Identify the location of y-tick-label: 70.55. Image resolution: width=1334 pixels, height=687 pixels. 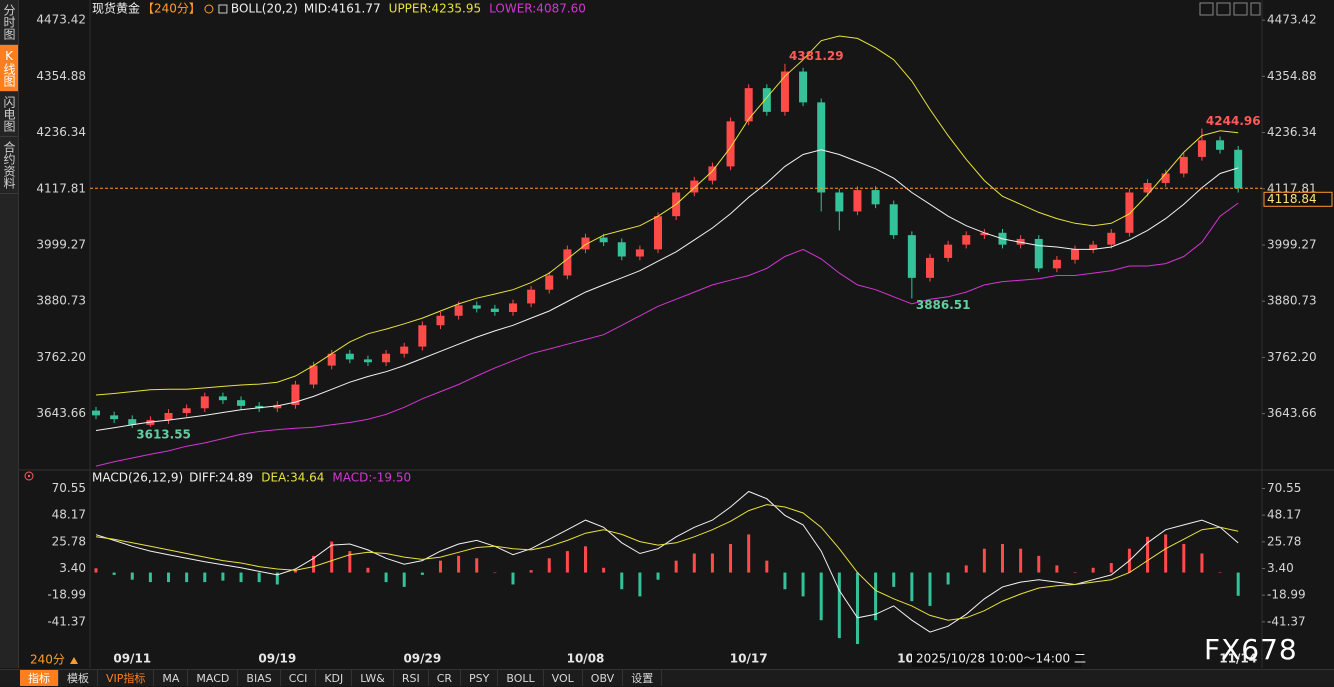
(69, 488).